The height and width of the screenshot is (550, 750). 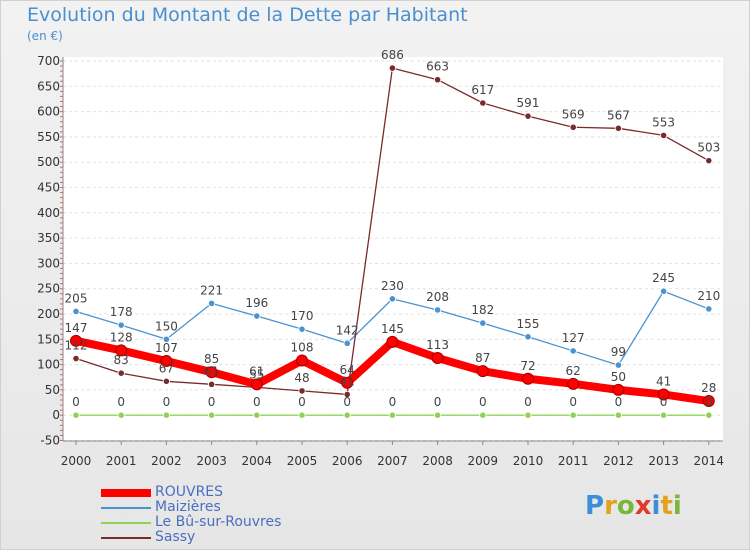 What do you see at coordinates (48, 86) in the screenshot?
I see `y-tick-label: 650` at bounding box center [48, 86].